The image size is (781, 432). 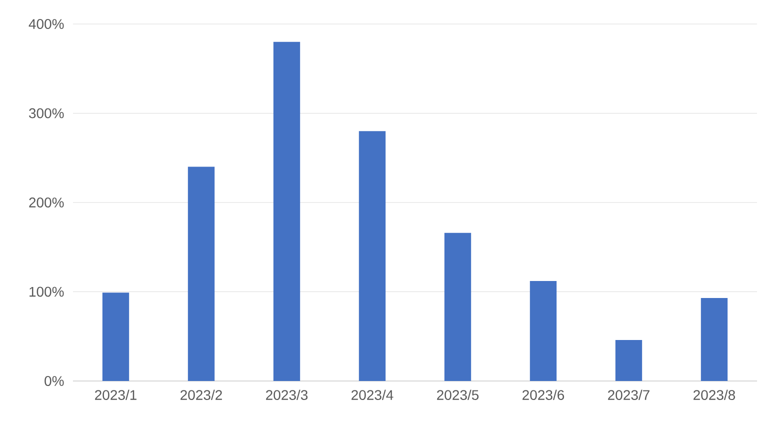 I want to click on x-tick-label: 2023/4, so click(x=373, y=395).